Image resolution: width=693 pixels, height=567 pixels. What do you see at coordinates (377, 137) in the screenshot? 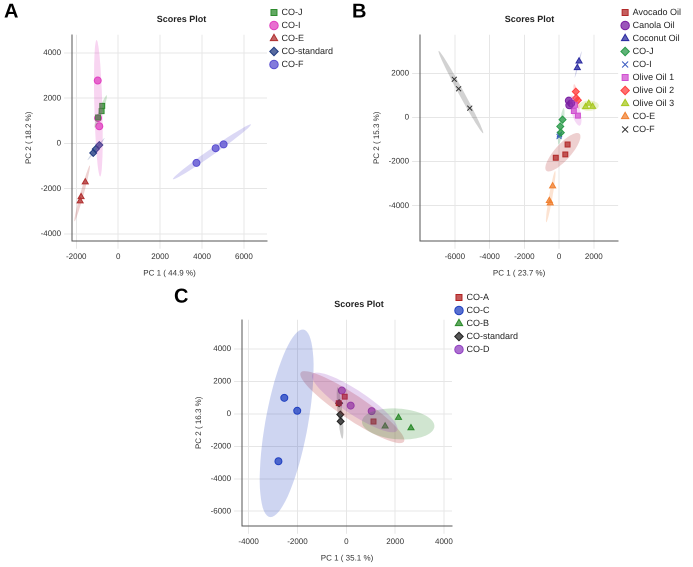
I see `y-axis-title: PC 2 ( 15.3 %)` at bounding box center [377, 137].